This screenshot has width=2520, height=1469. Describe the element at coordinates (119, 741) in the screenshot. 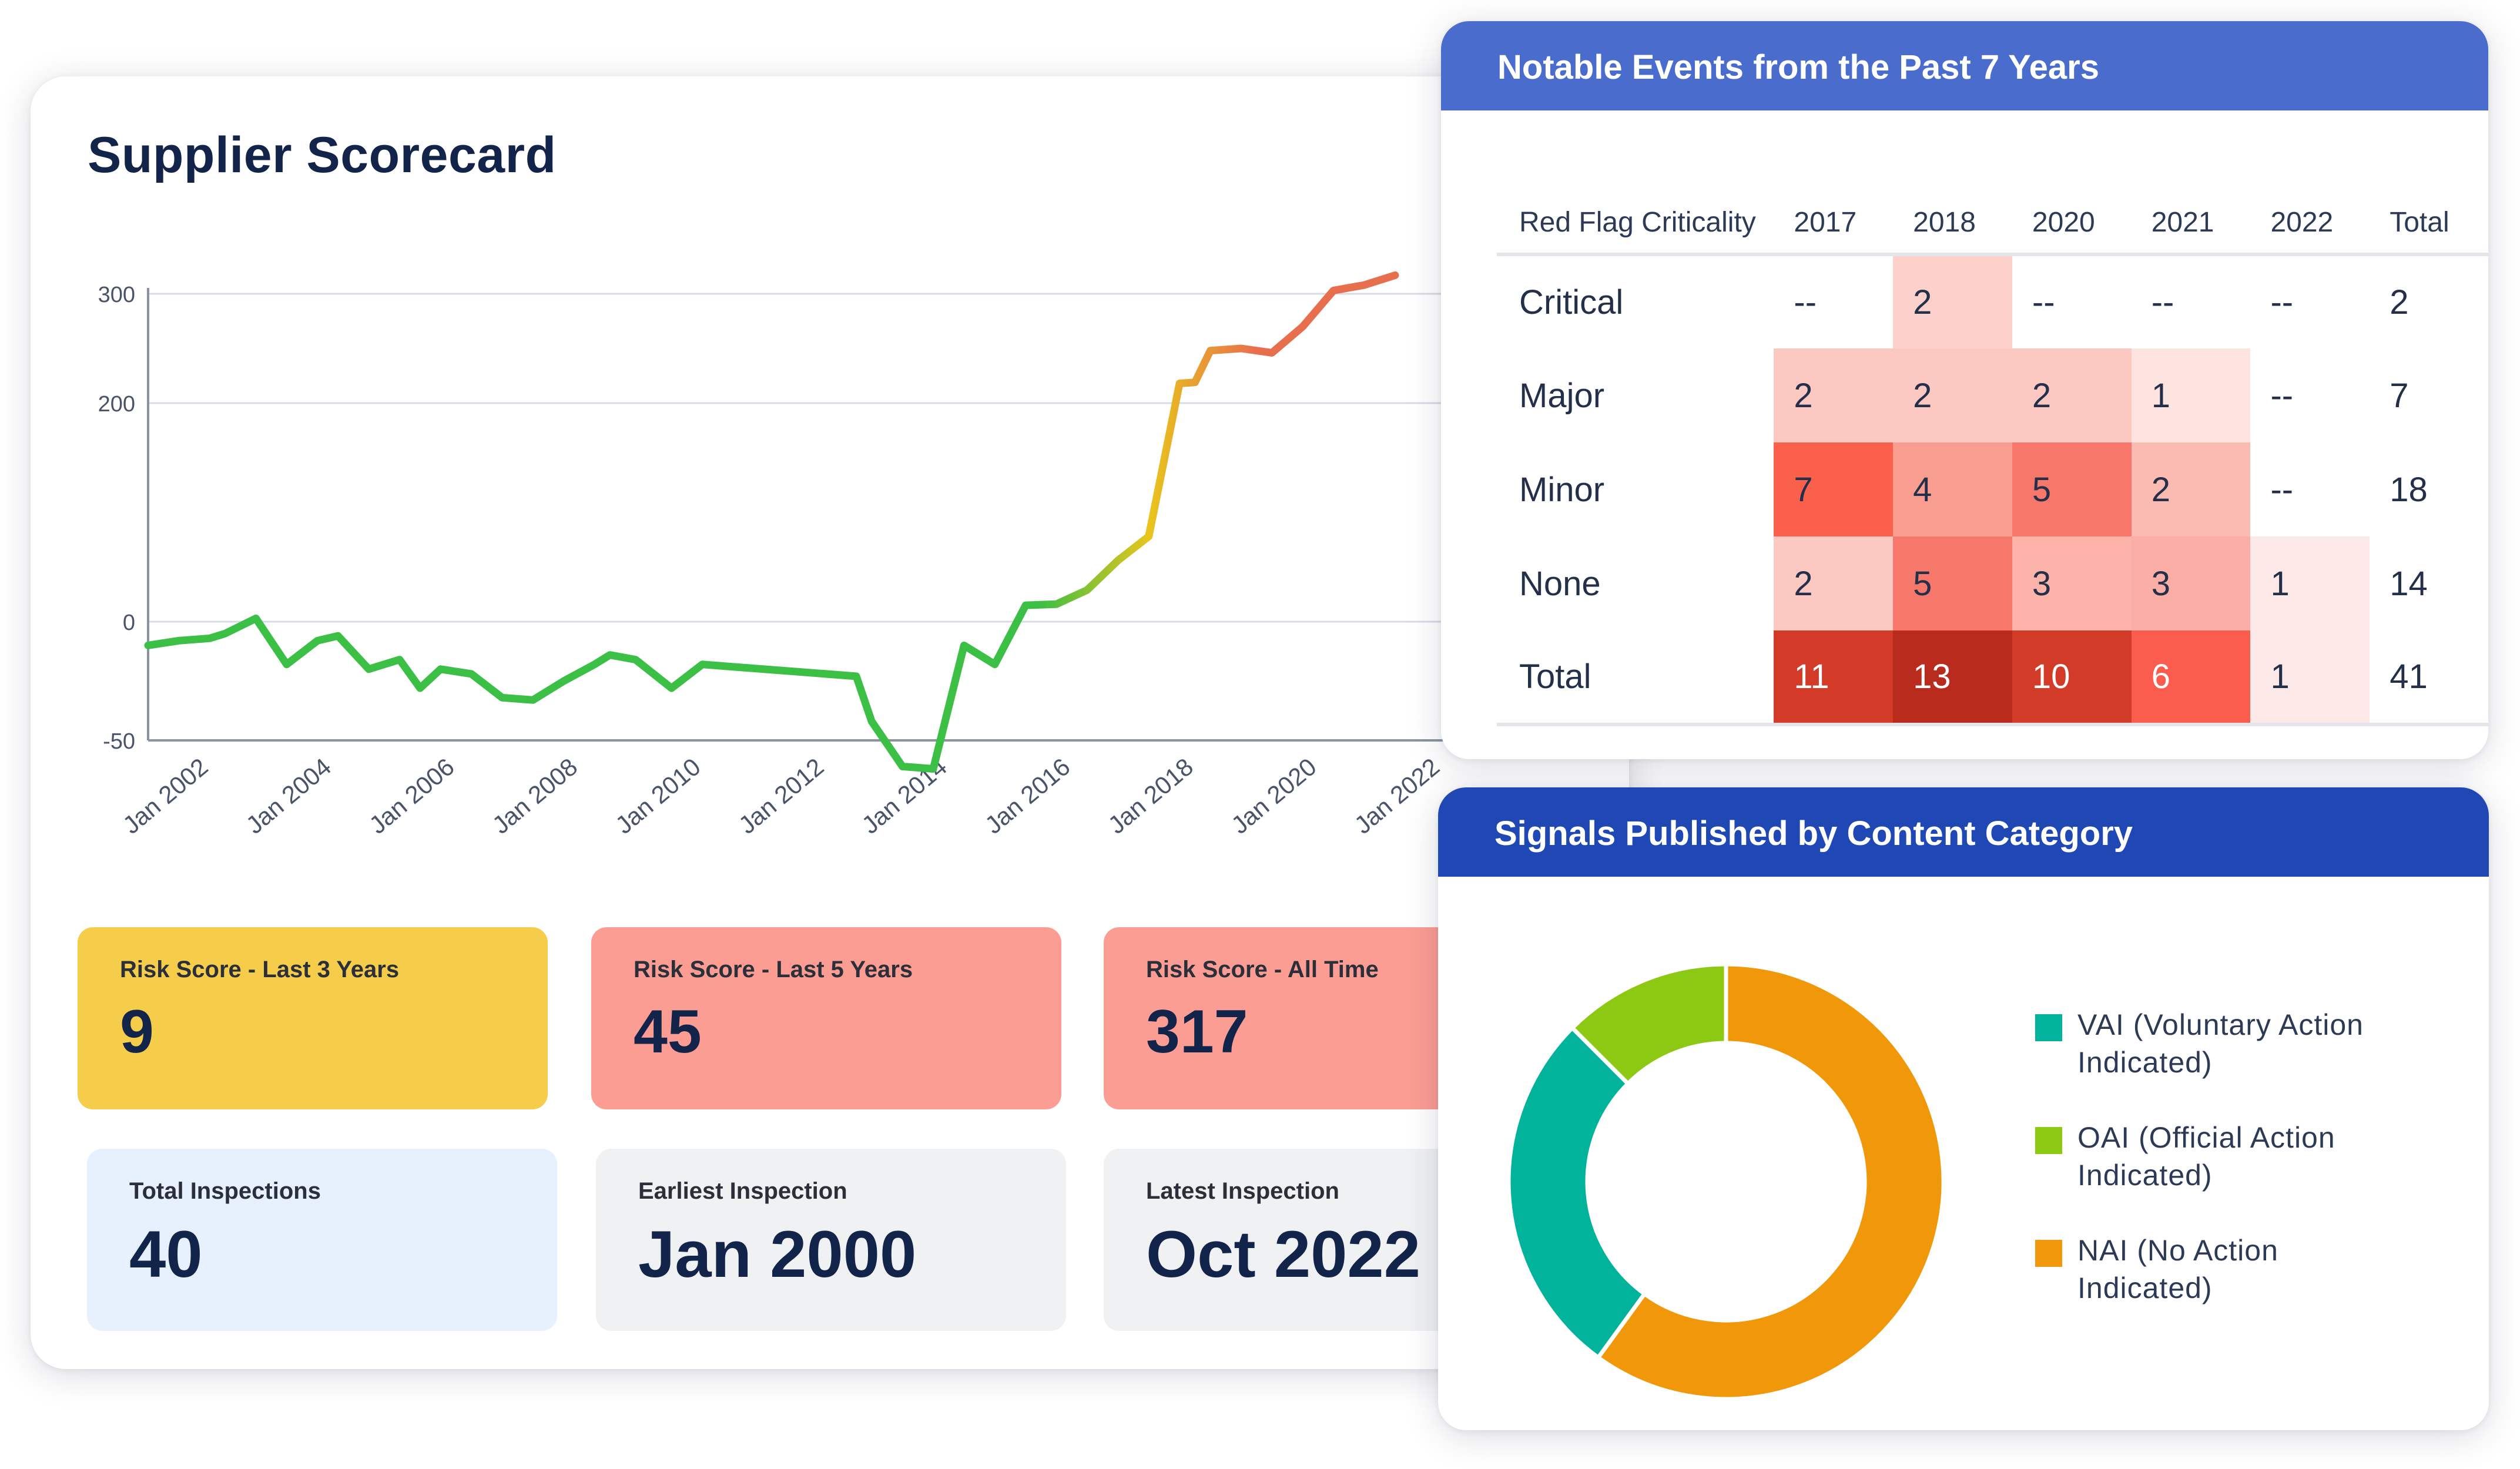

I see `y-tick-label: -50` at that location.